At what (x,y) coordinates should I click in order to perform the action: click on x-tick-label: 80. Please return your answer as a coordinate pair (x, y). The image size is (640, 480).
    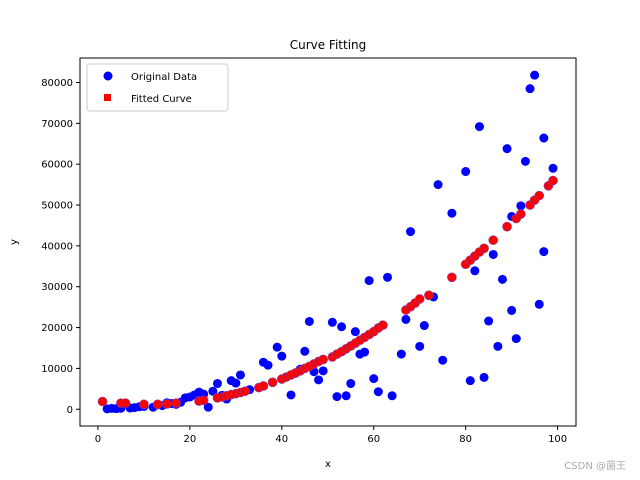
    Looking at the image, I should click on (465, 439).